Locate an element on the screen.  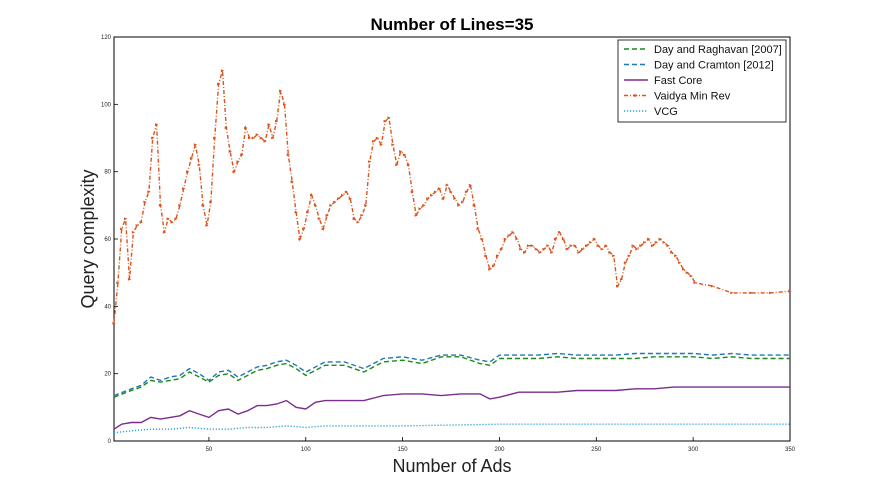
legend-label-2: Fast Core is located at coordinates (678, 81).